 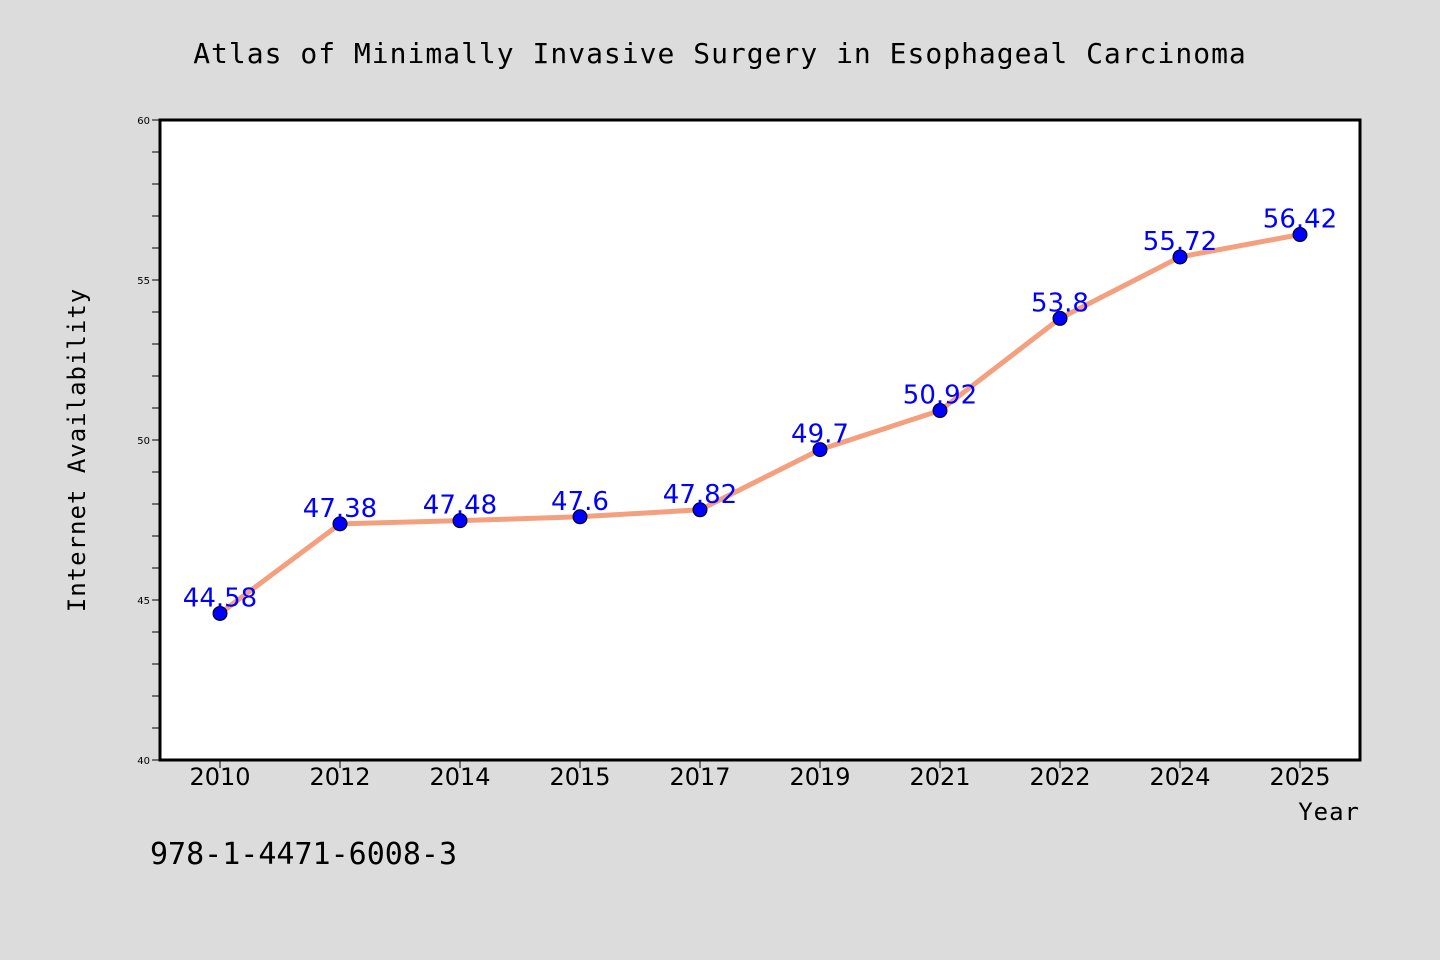 What do you see at coordinates (819, 777) in the screenshot?
I see `x-tick-label: 2019` at bounding box center [819, 777].